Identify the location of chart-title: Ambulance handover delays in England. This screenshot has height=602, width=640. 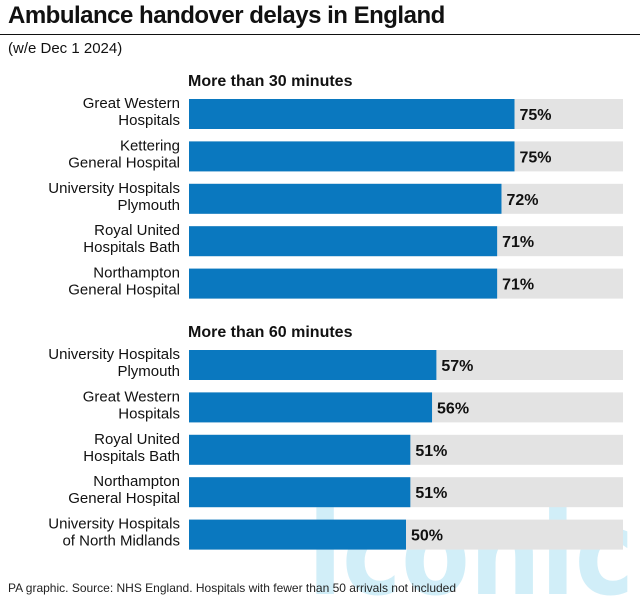
(226, 15).